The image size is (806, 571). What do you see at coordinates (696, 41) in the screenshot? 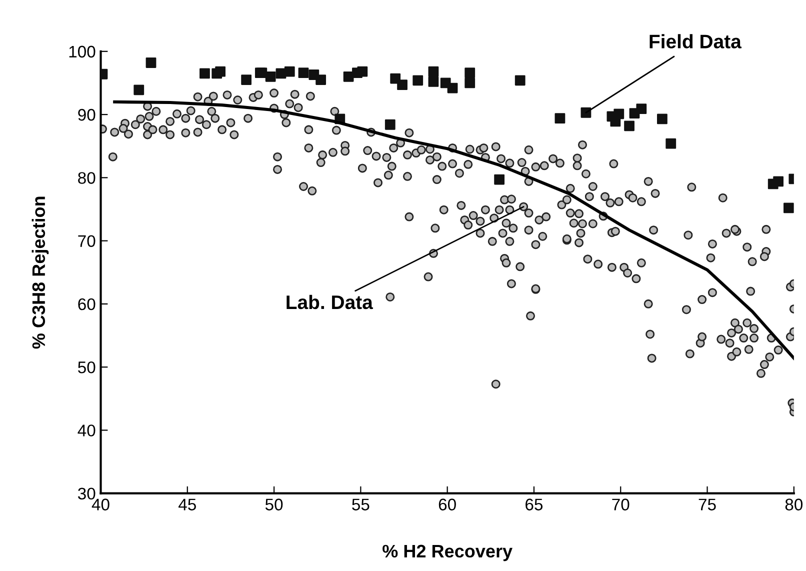
I see `annotation: Field Data` at bounding box center [696, 41].